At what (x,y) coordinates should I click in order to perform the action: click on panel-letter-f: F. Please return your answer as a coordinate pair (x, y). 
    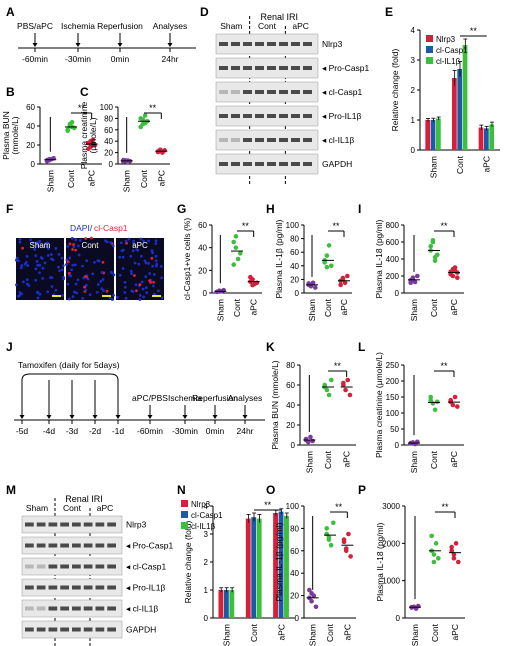
    Looking at the image, I should click on (9, 209).